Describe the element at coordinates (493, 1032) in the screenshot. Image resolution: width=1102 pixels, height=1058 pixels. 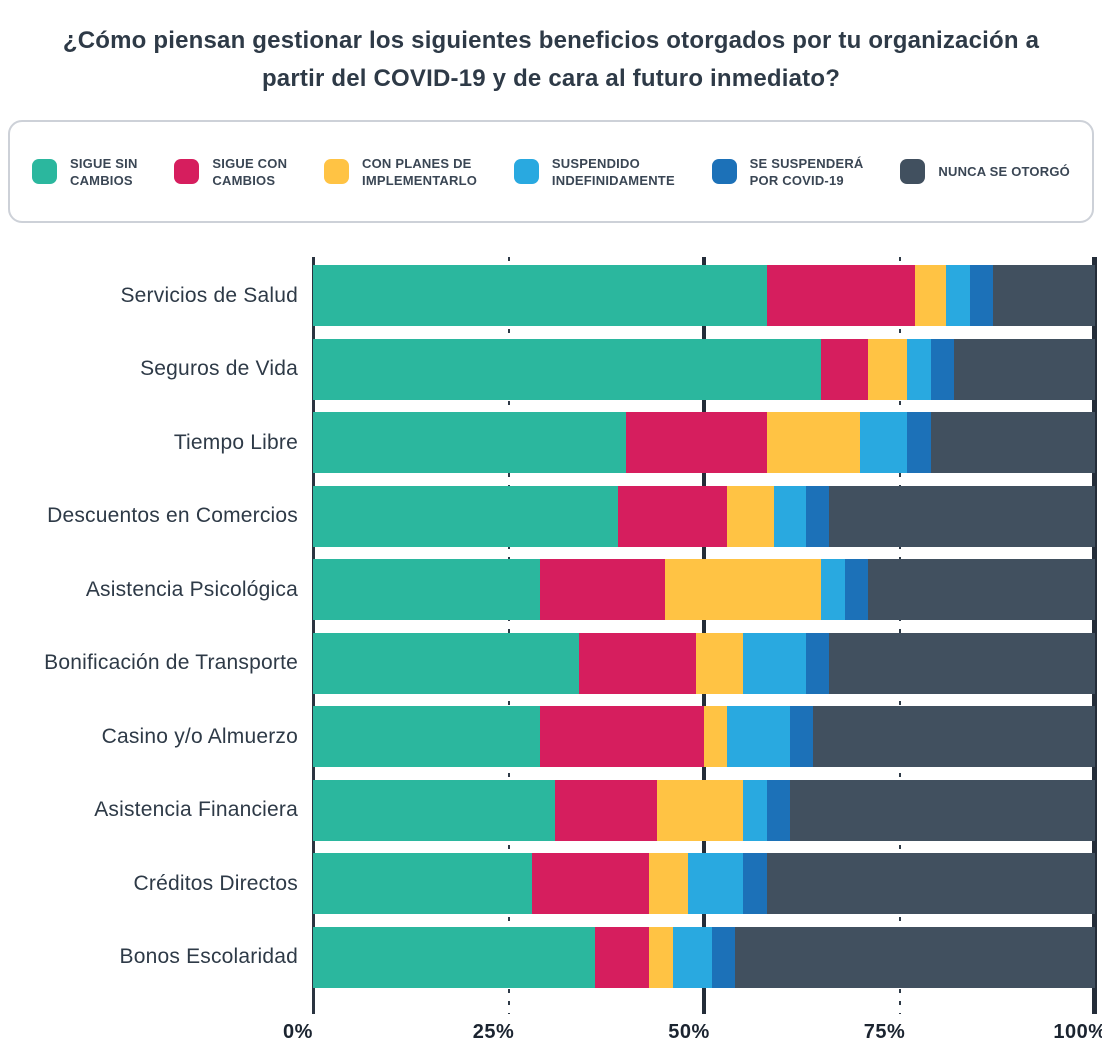
I see `x-tick-label: 25%` at that location.